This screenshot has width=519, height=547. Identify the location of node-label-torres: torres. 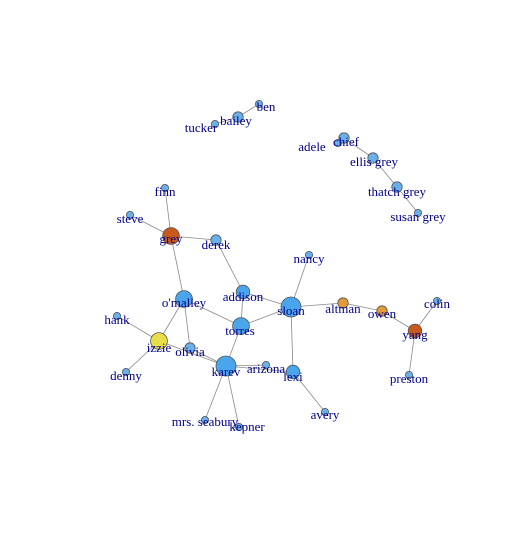
(240, 330).